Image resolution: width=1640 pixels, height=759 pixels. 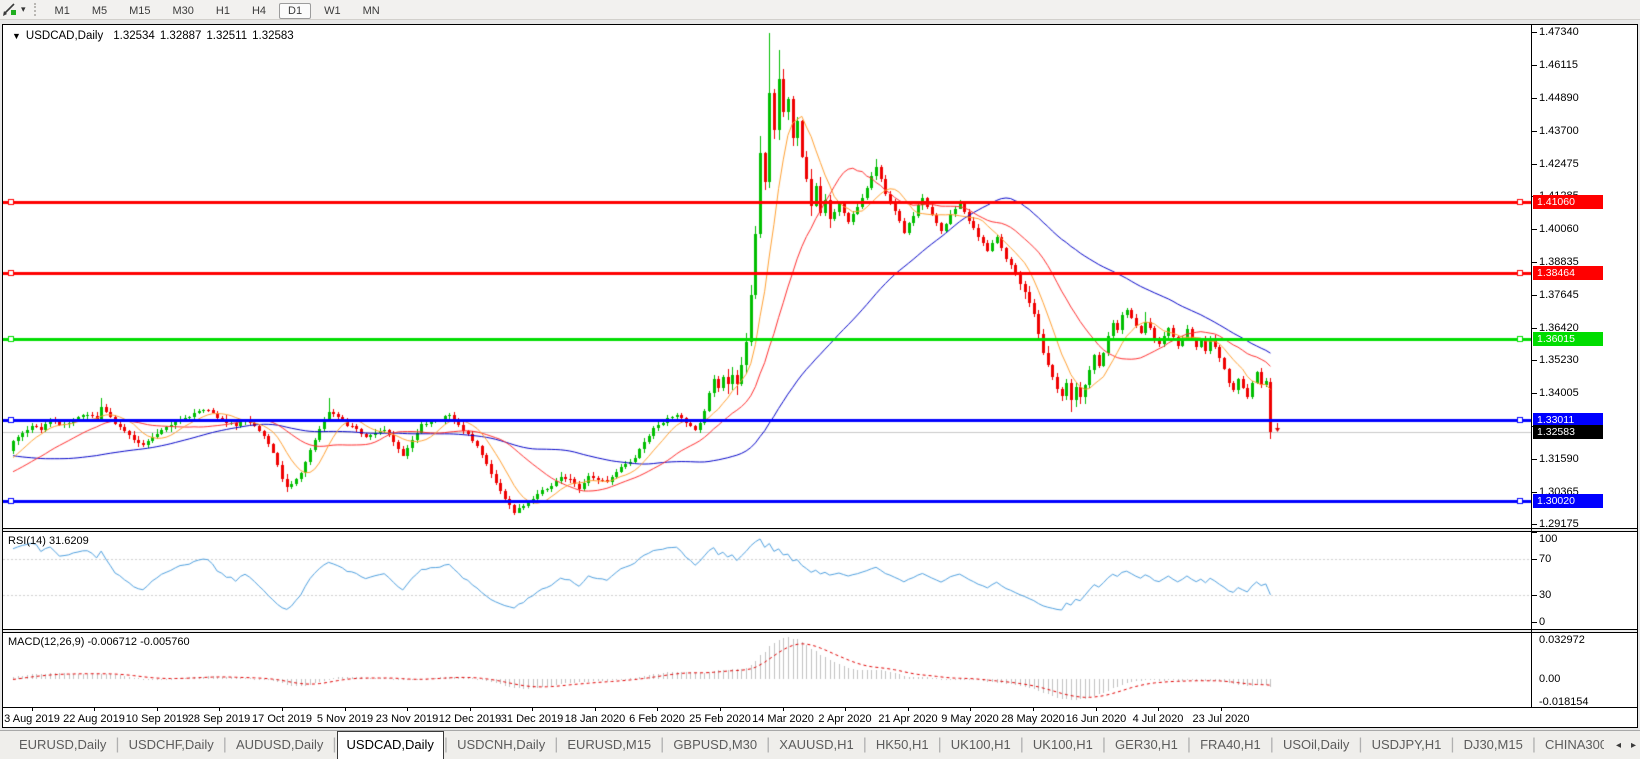 What do you see at coordinates (227, 36) in the screenshot?
I see `ohlc-low: 1.32511` at bounding box center [227, 36].